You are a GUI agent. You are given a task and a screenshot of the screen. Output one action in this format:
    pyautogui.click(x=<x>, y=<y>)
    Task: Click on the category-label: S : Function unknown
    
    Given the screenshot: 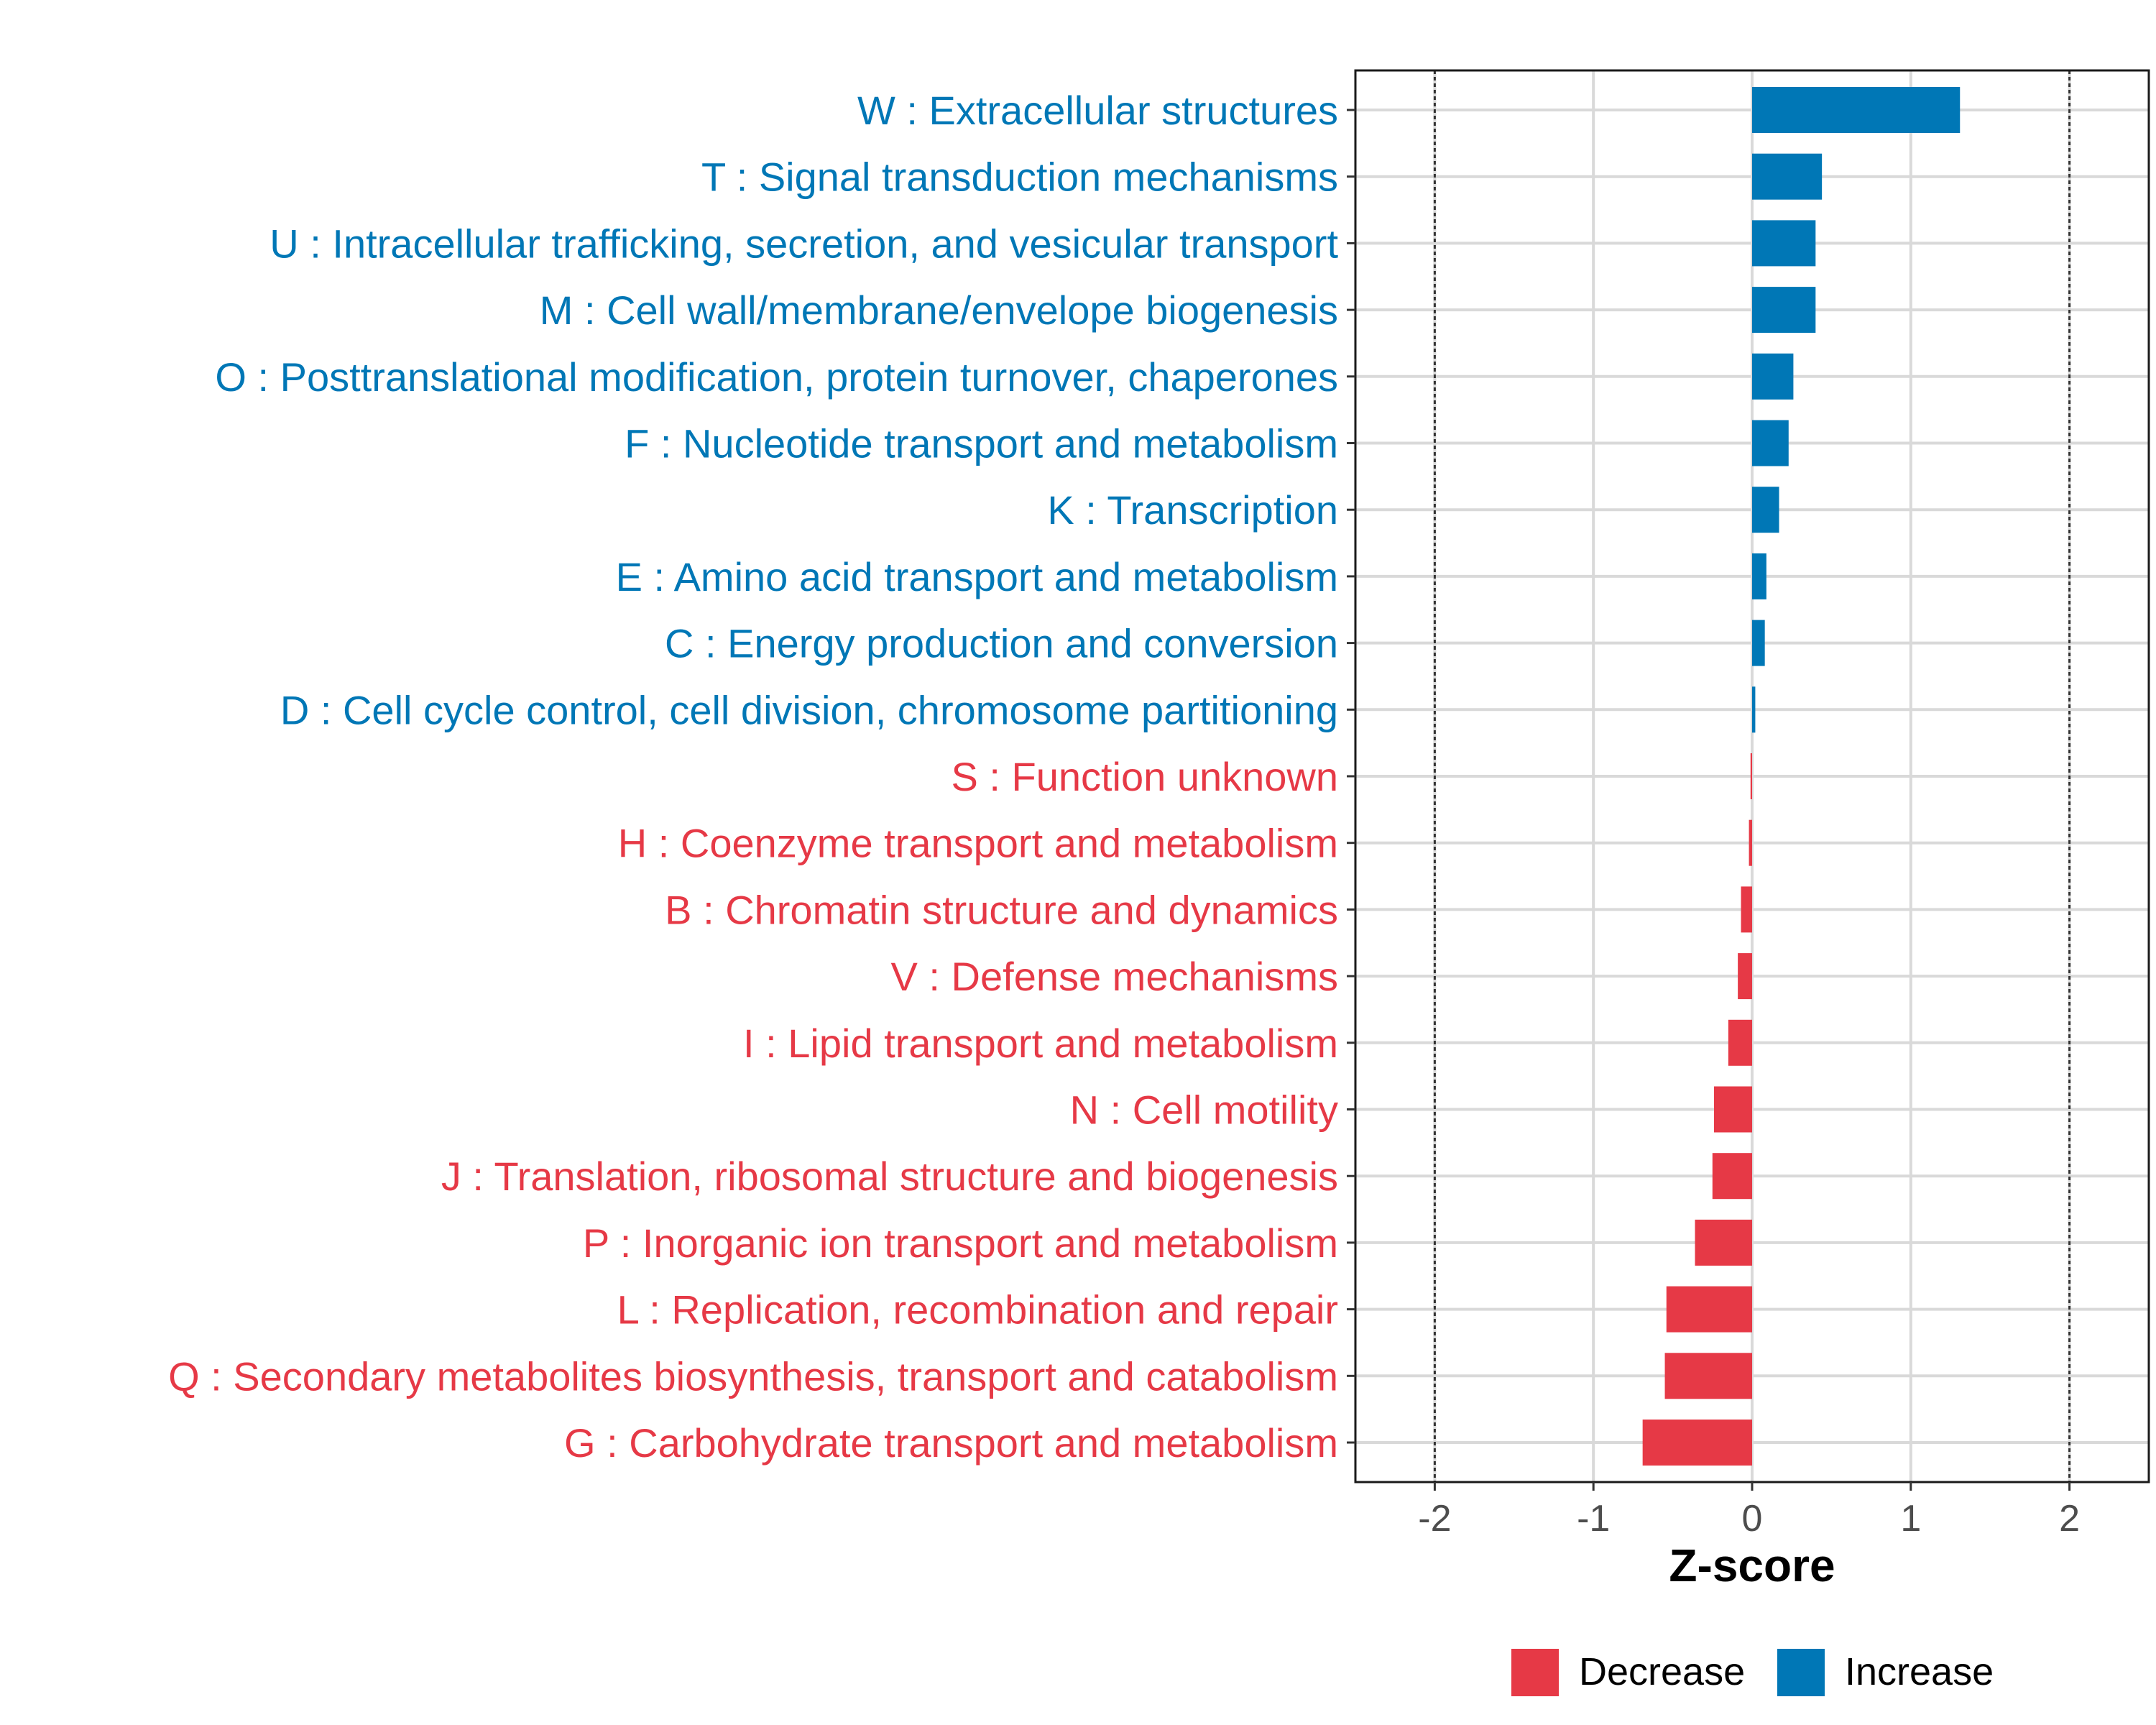 What is the action you would take?
    pyautogui.click(x=1144, y=776)
    